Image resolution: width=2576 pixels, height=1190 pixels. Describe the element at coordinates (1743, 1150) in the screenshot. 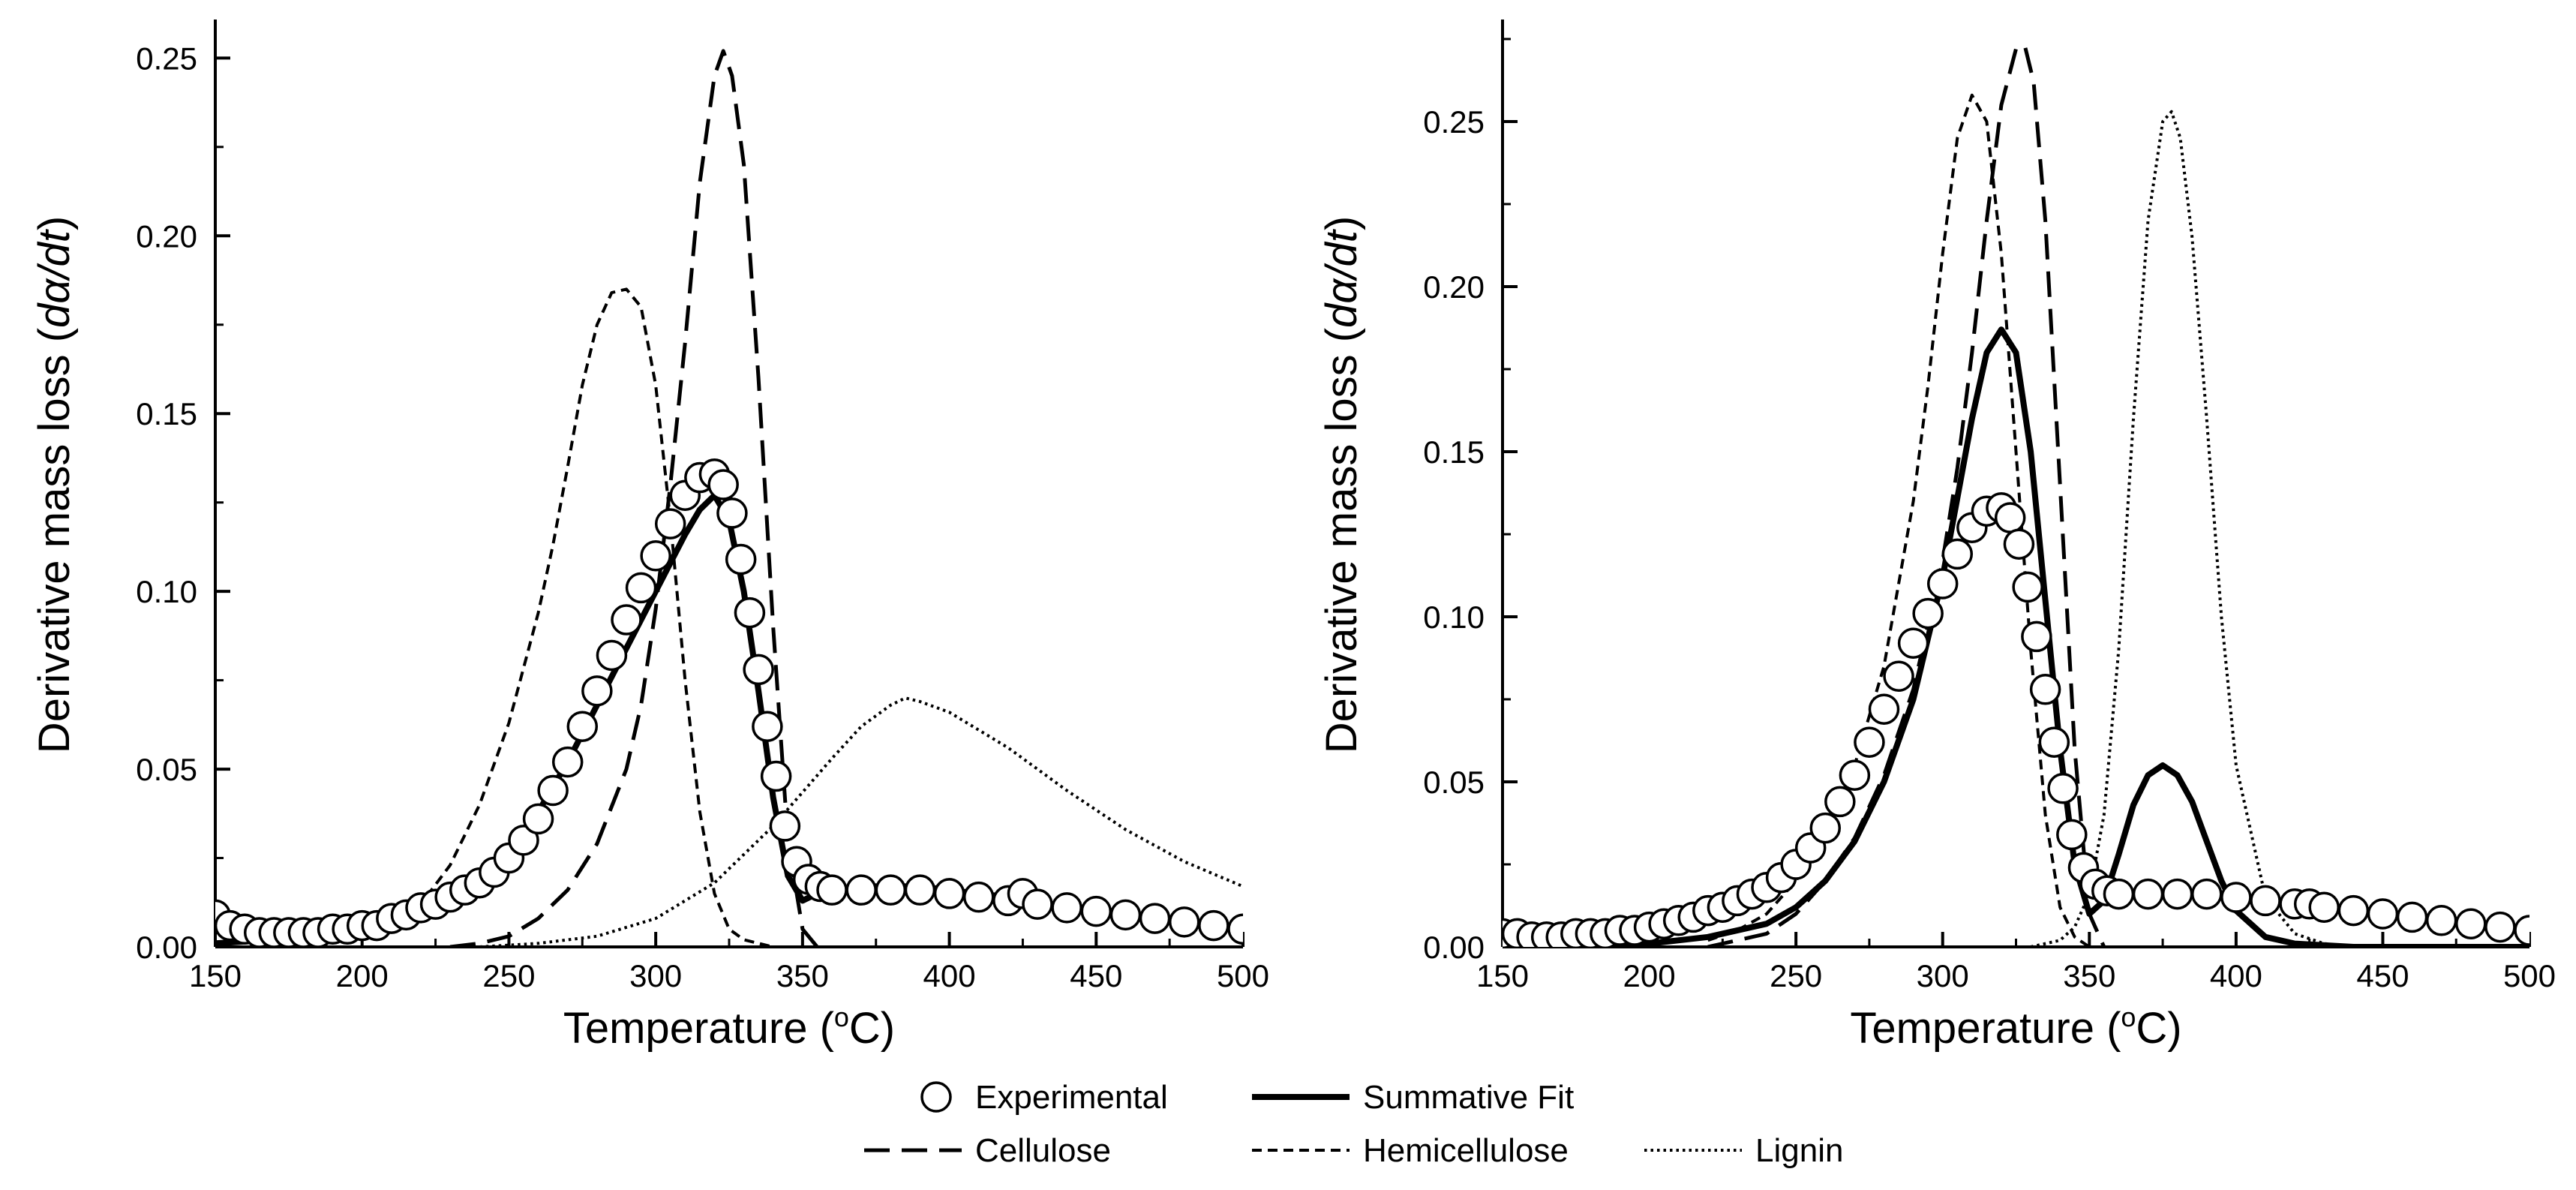

I see `legend-item-lignin: Lignin` at that location.